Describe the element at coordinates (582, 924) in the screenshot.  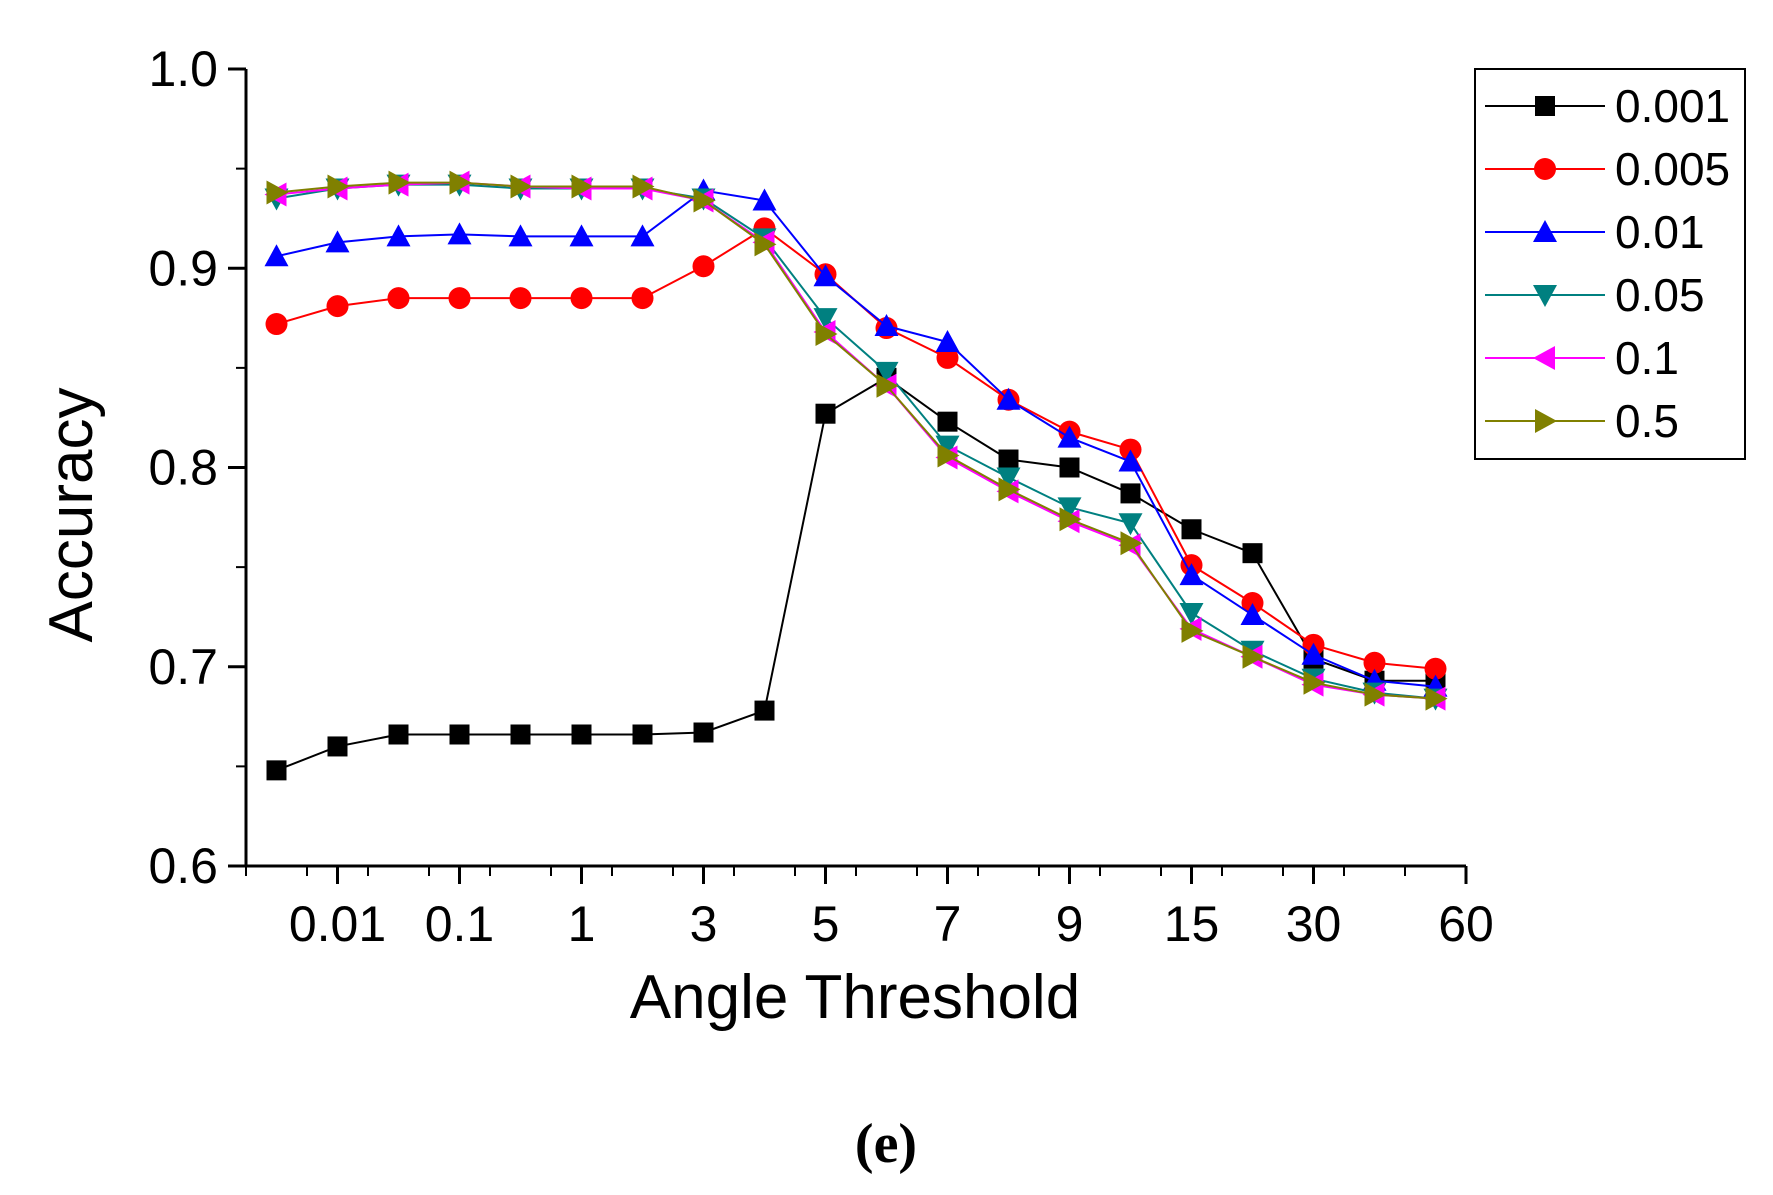
I see `x-tick-label: 1` at that location.